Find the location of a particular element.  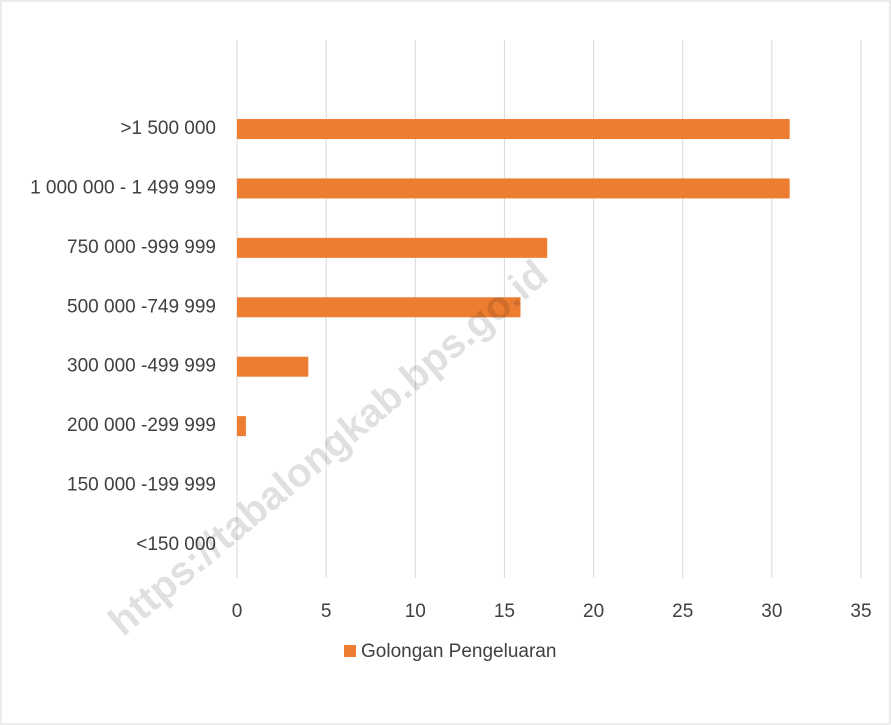

x-tick-label: 15 is located at coordinates (504, 611).